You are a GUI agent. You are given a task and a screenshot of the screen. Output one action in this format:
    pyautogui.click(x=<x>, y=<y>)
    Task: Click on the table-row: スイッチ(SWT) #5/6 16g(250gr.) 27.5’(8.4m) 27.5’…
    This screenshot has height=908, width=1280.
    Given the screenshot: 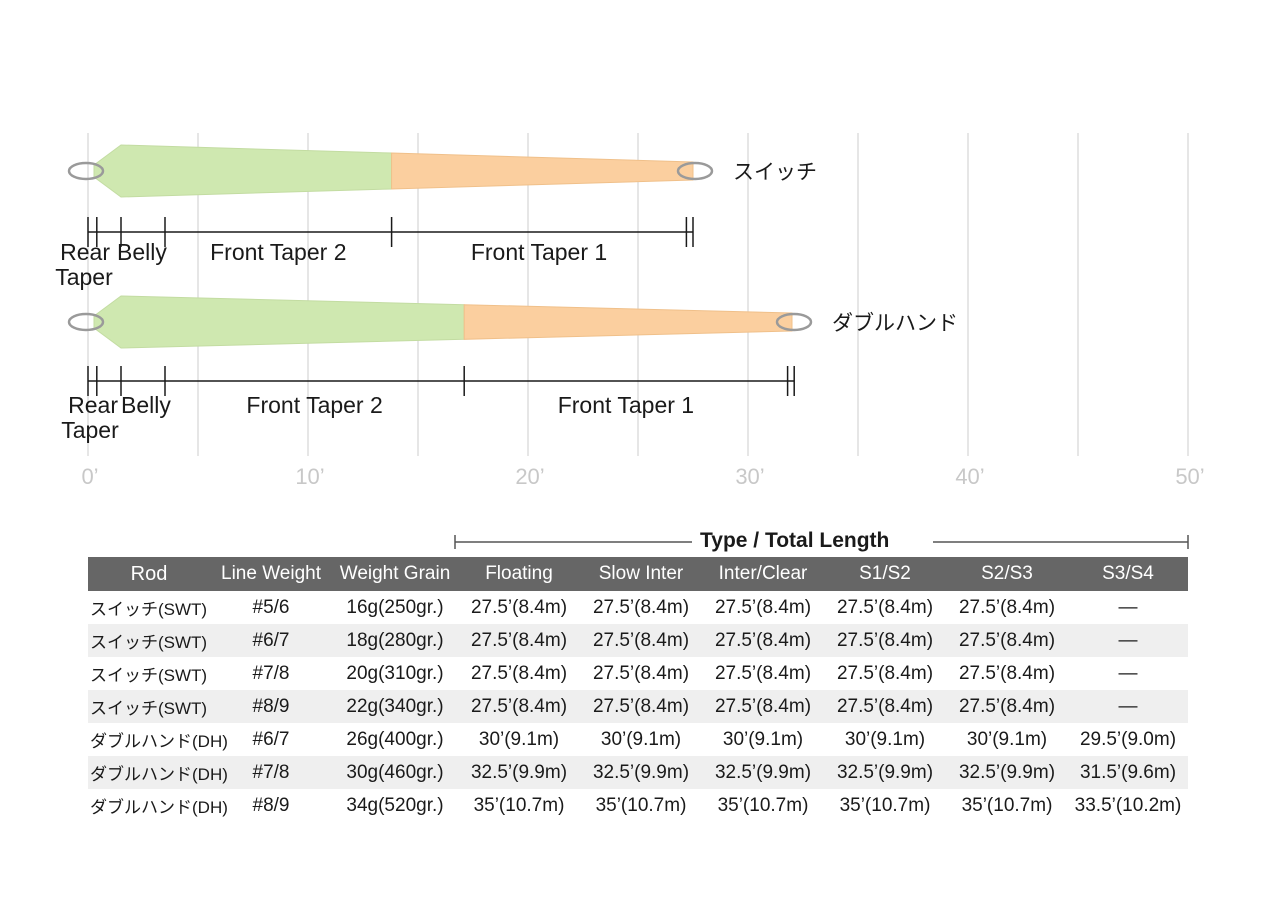 What is the action you would take?
    pyautogui.click(x=638, y=607)
    